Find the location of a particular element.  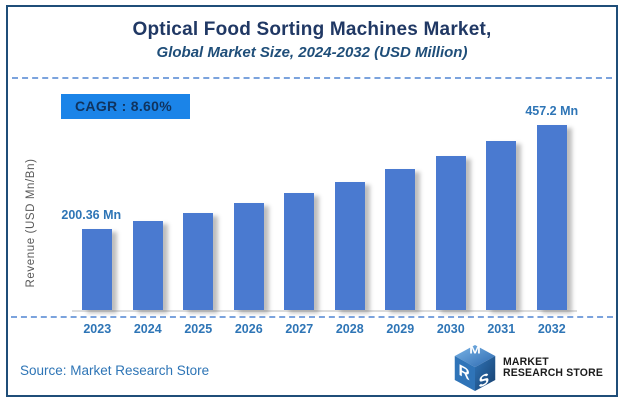

bar-column-2030 is located at coordinates (451, 233).